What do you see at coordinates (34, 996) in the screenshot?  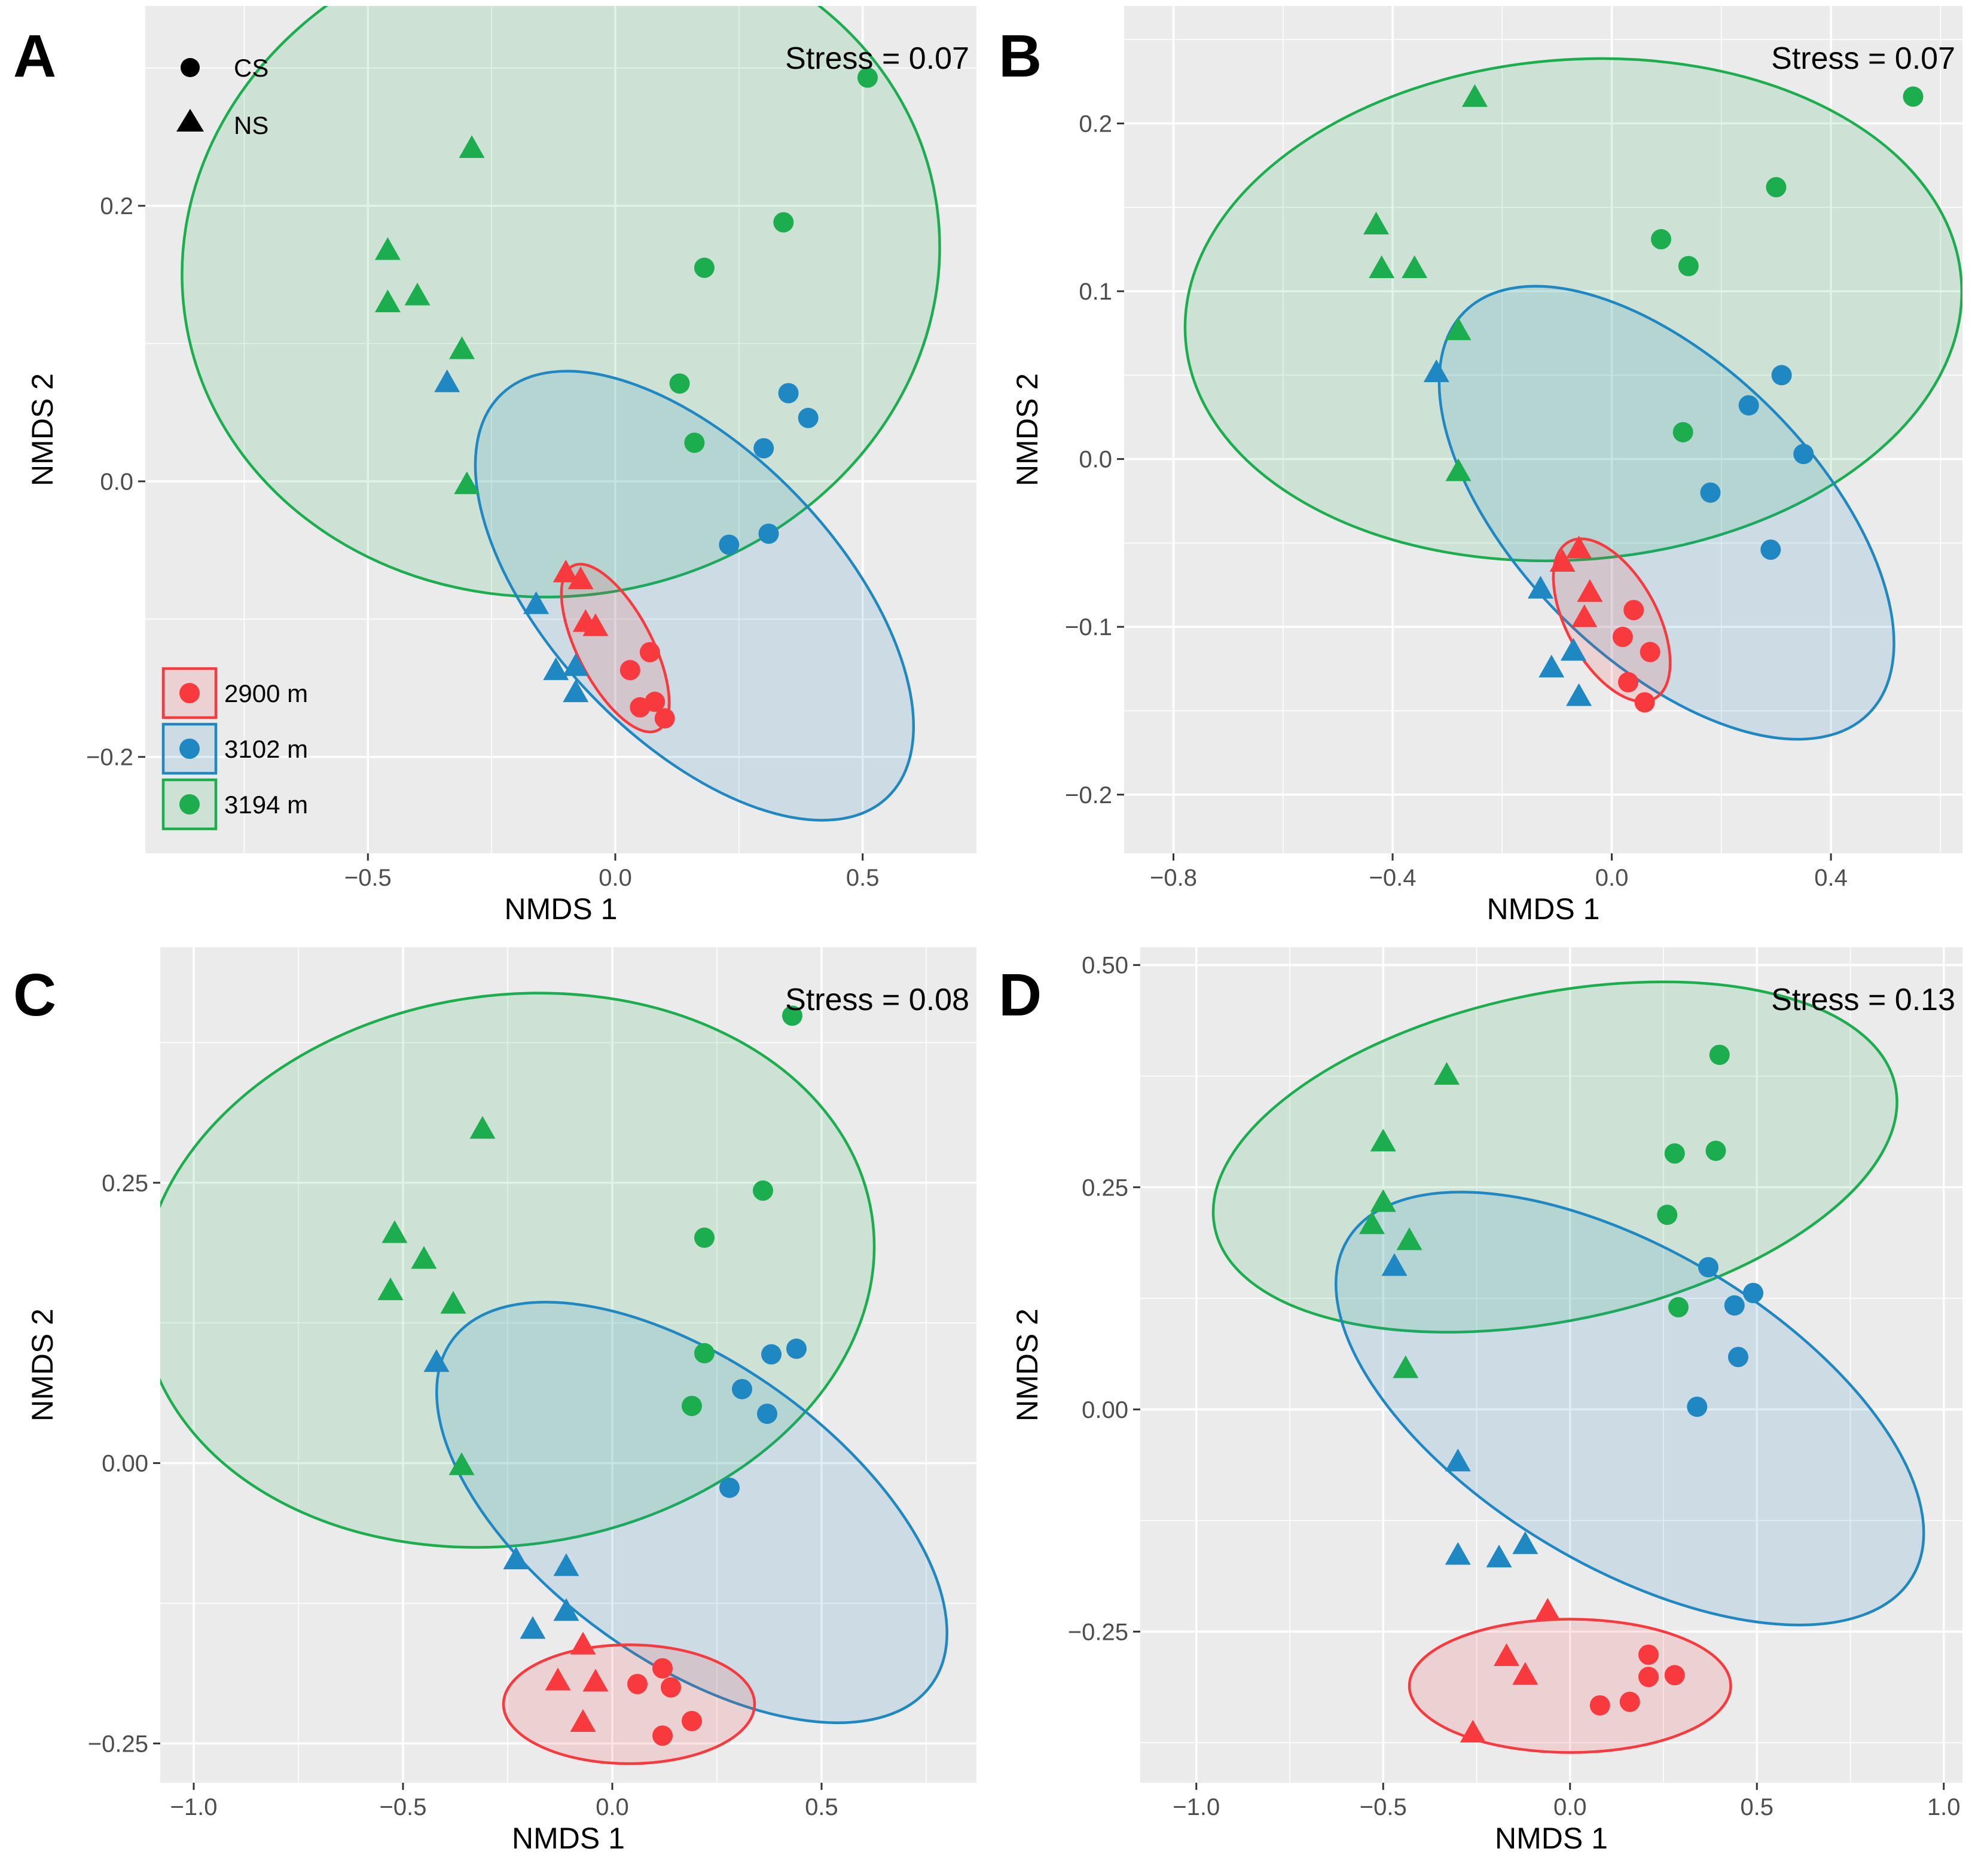 I see `panel-letter-c: C` at bounding box center [34, 996].